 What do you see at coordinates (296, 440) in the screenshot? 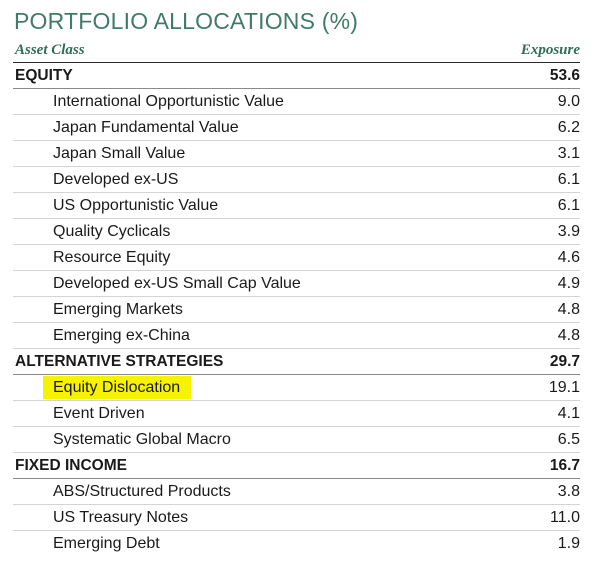
I see `table-row: Systematic Global Macro 6.5` at bounding box center [296, 440].